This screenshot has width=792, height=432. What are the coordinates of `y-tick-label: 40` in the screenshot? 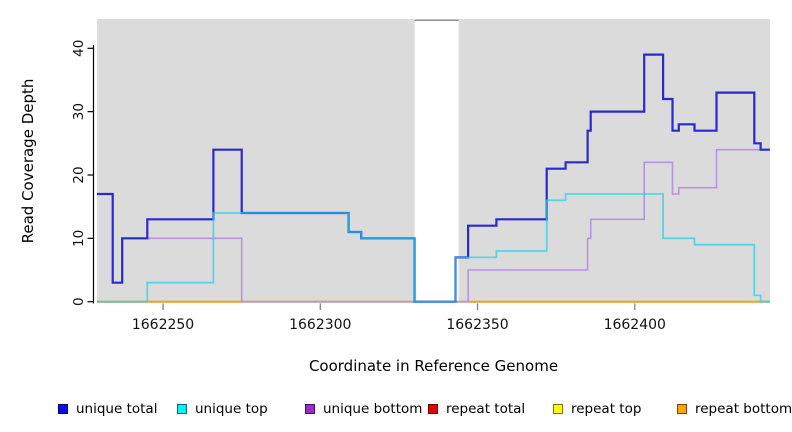 It's located at (79, 48).